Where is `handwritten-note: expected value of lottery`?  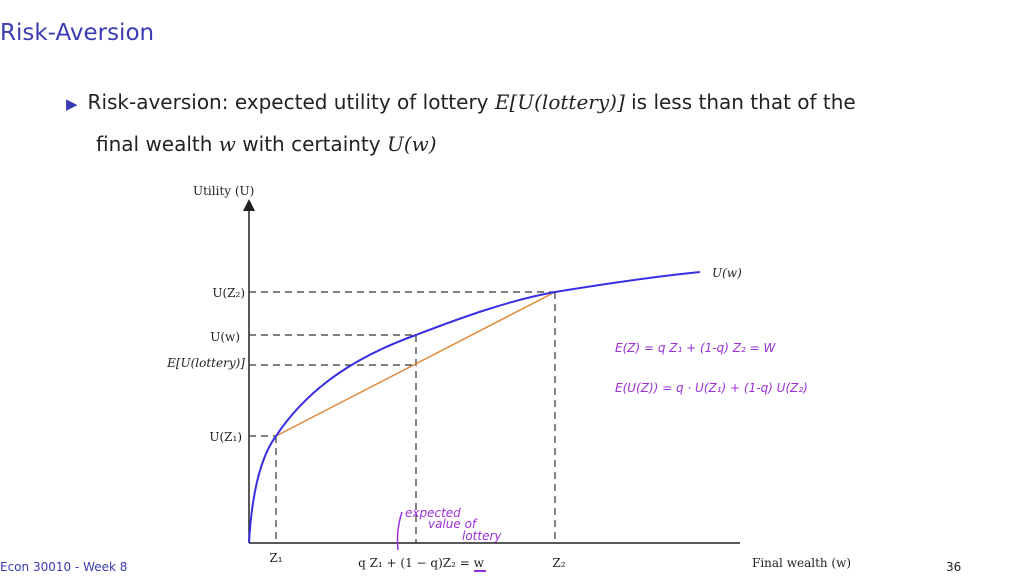
handwritten-note: expected value of lottery is located at coordinates (449, 539).